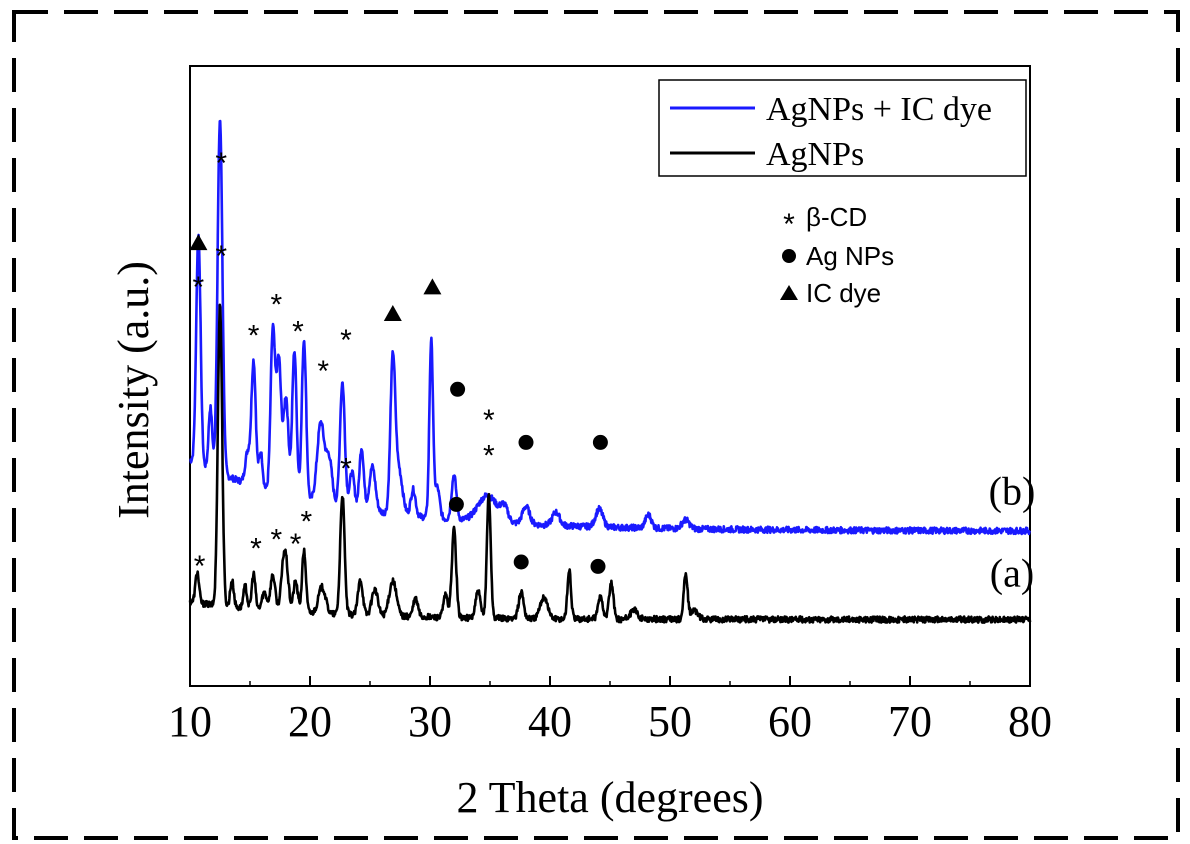 The height and width of the screenshot is (844, 1190). I want to click on asterisk-marker-6: *, so click(323, 371).